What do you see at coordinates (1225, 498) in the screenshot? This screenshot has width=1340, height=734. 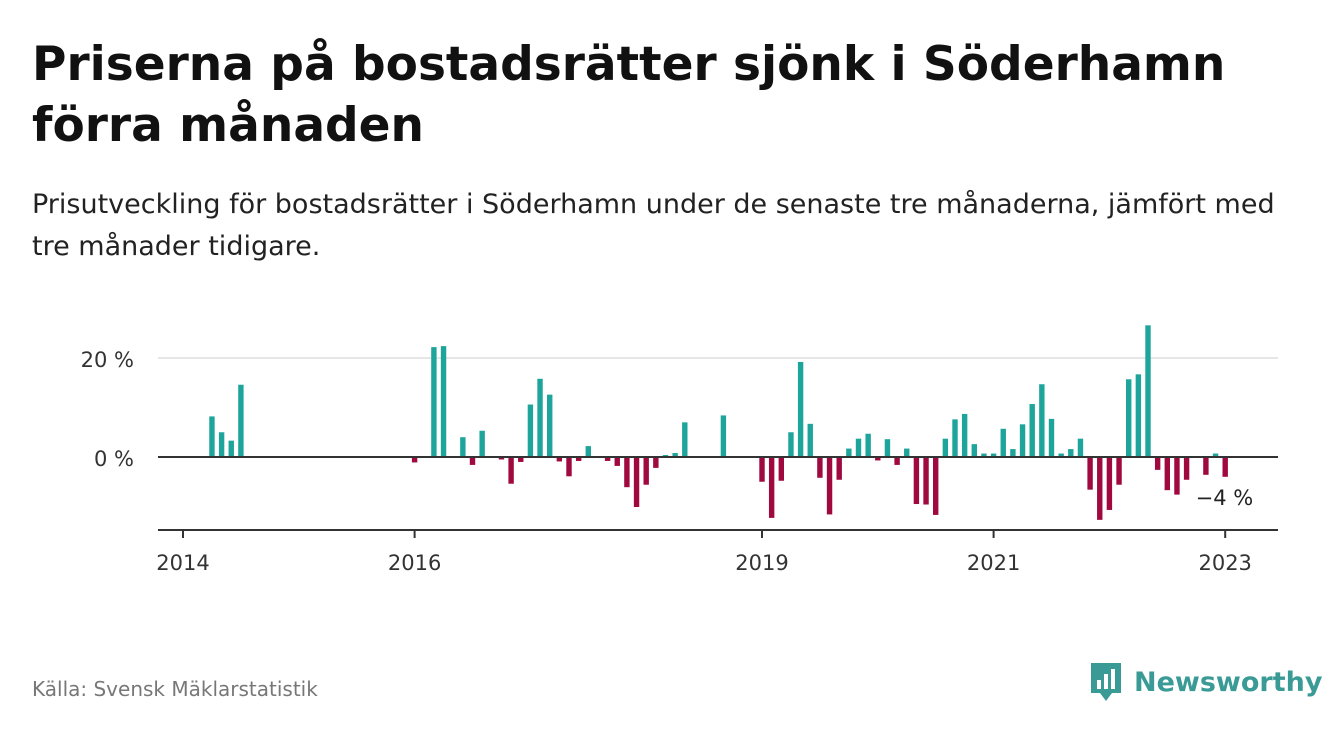 I see `last-value-label: −4 %` at bounding box center [1225, 498].